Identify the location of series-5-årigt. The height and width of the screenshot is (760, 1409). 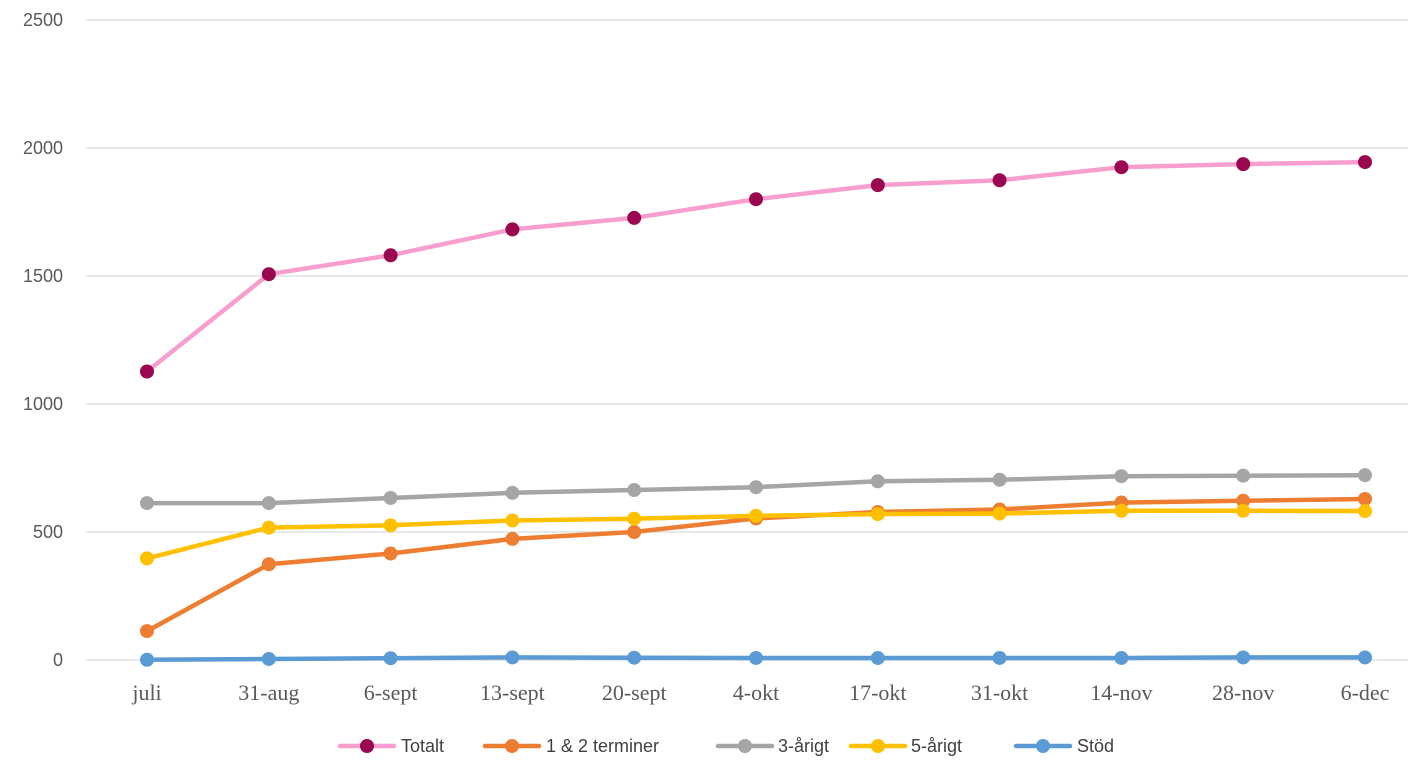
(756, 534).